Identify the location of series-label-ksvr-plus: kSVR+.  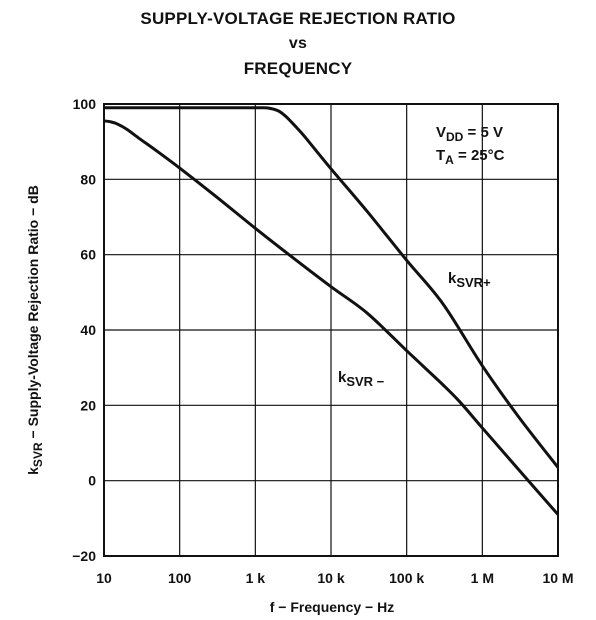
(469, 280).